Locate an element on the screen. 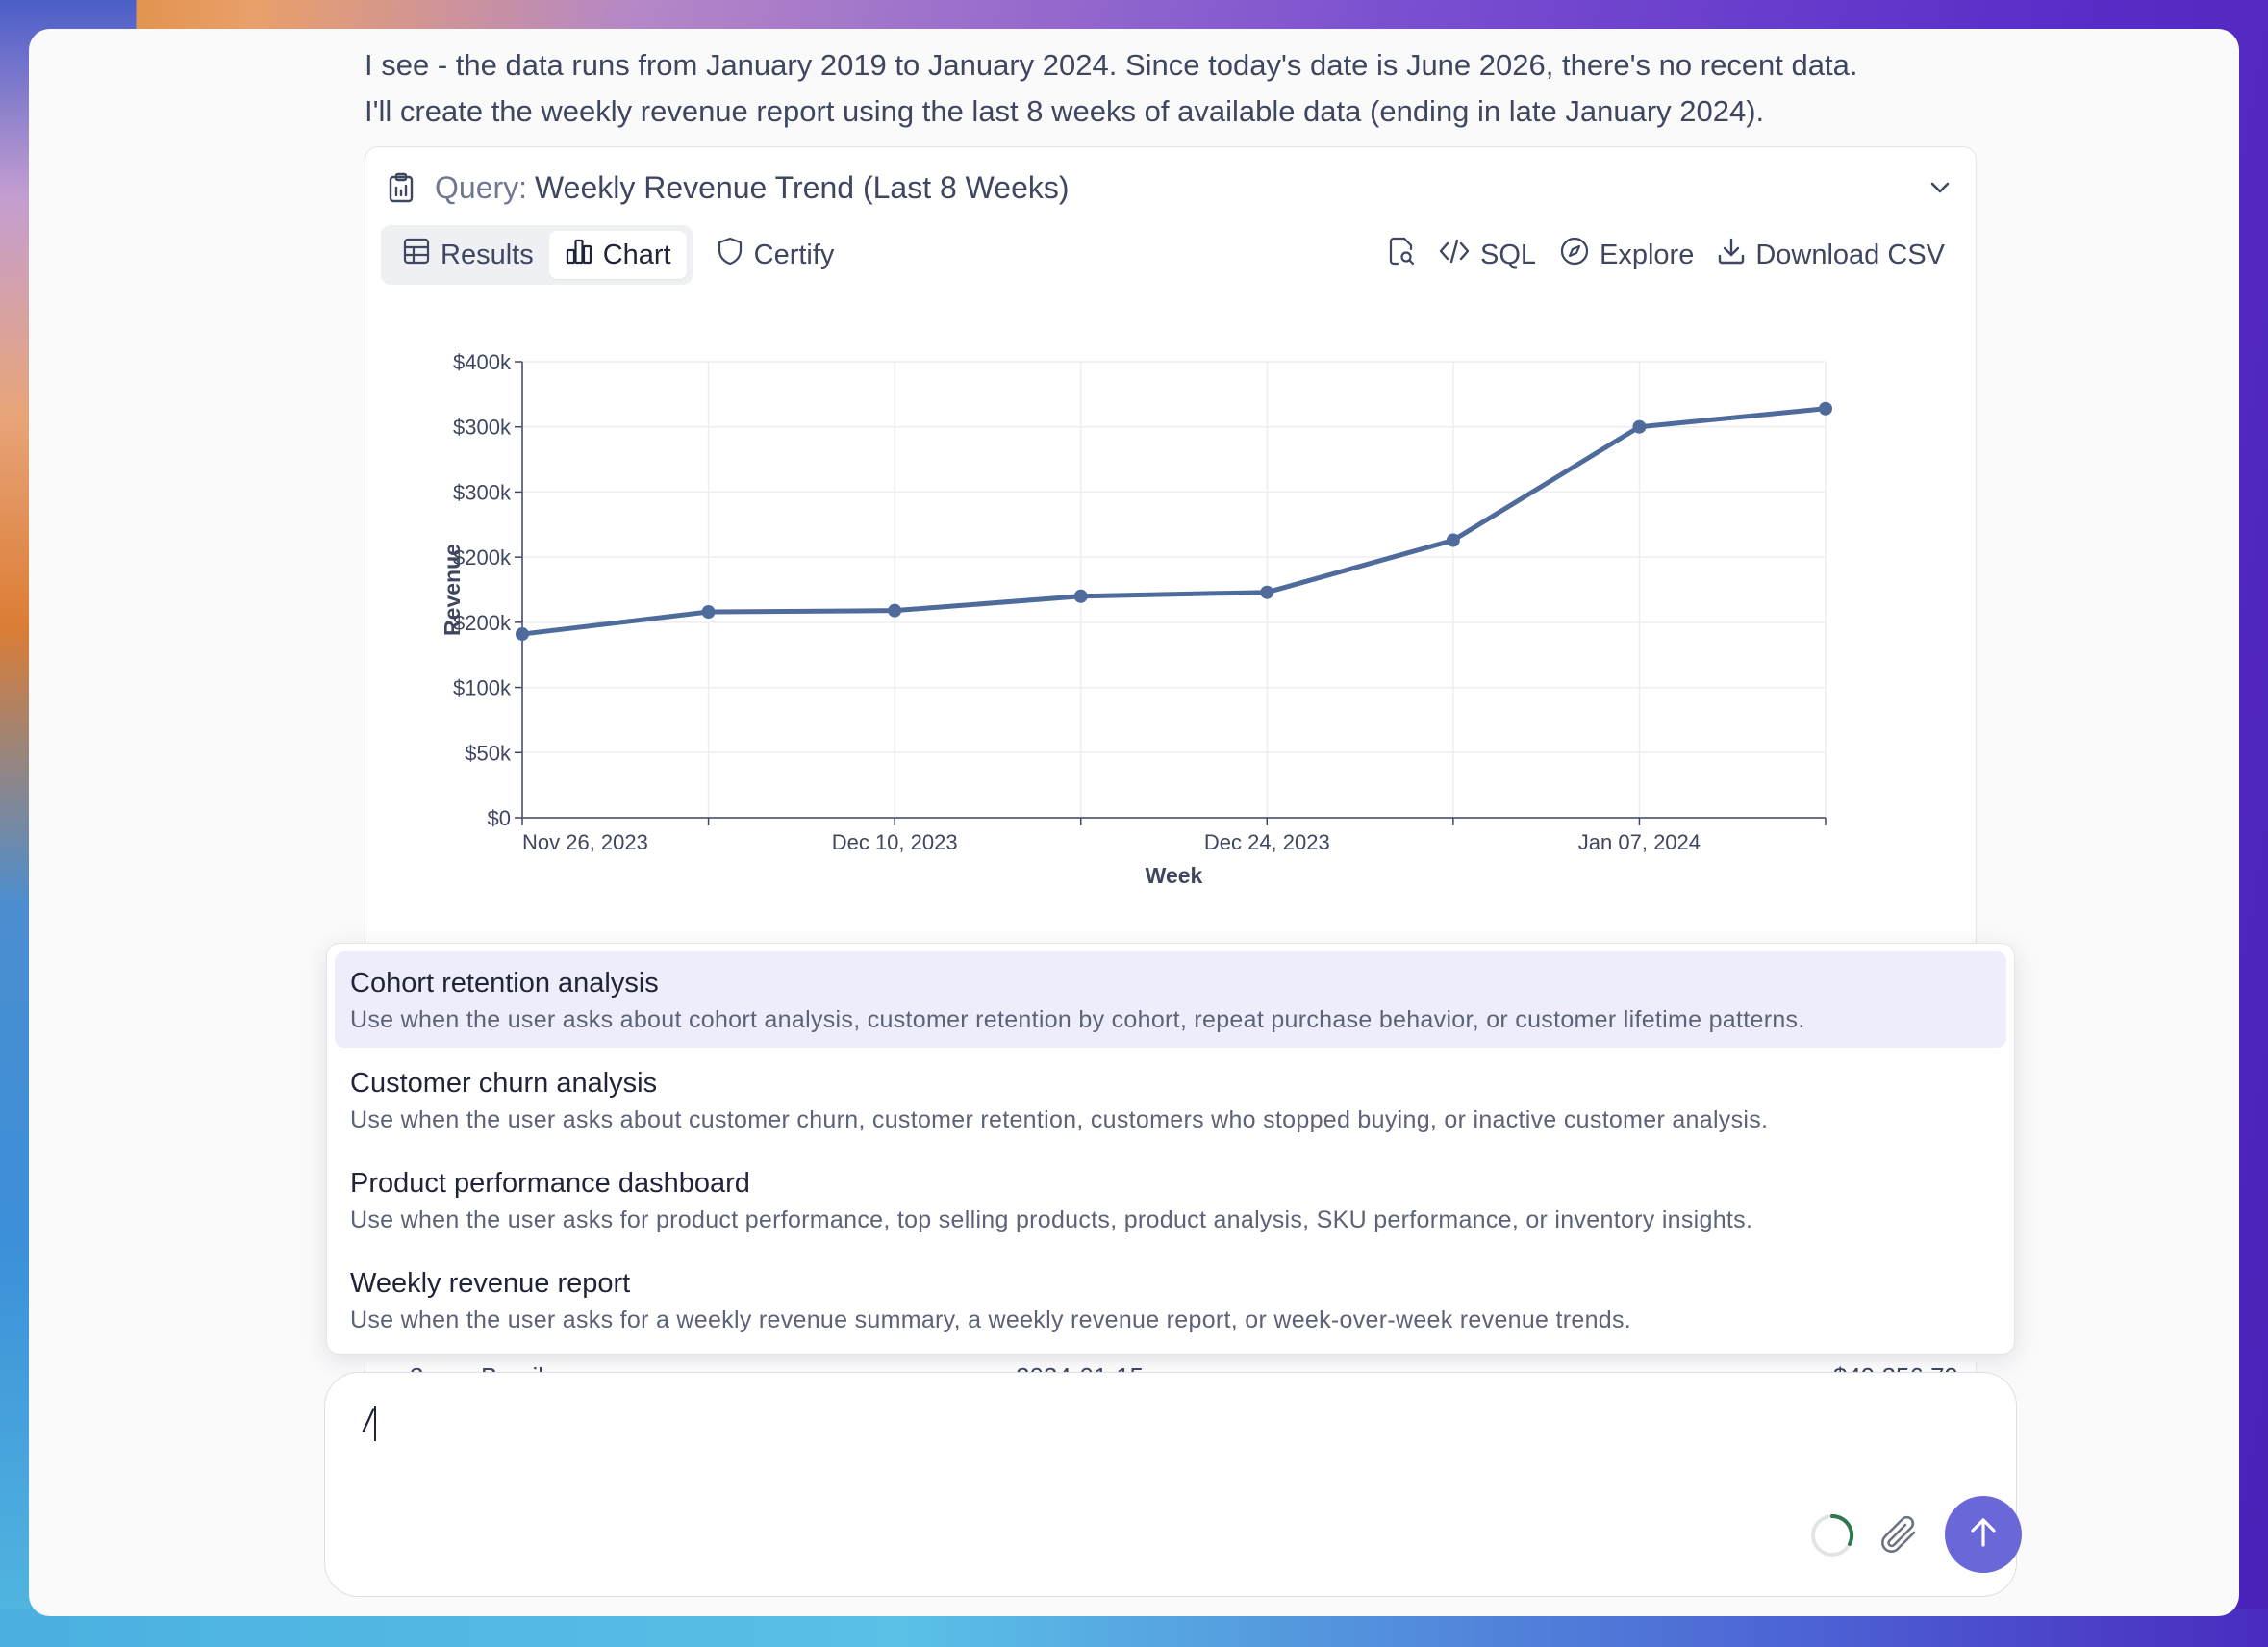  sql-button: SQL is located at coordinates (1487, 255).